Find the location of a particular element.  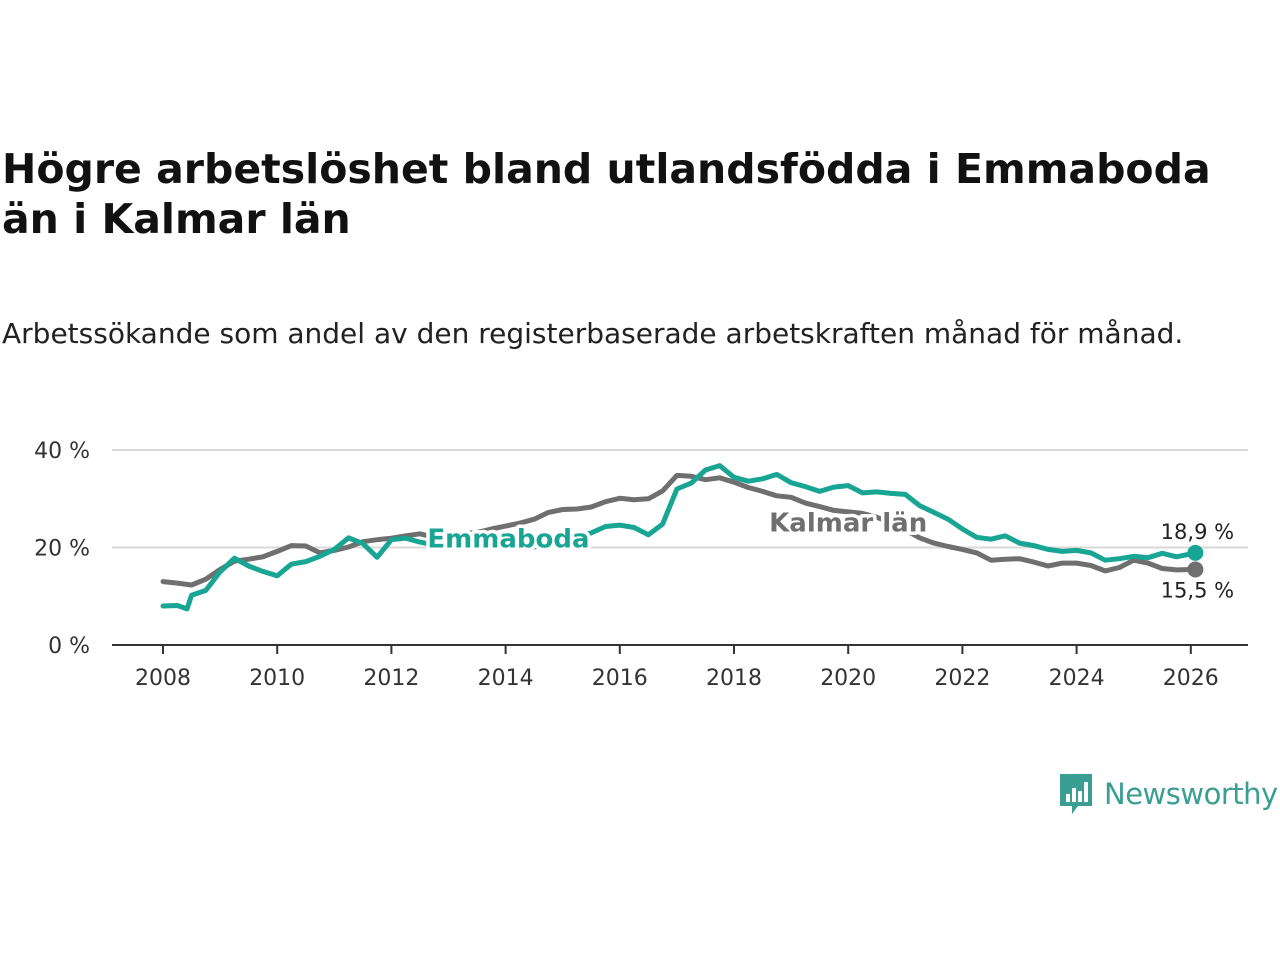

x-tick-label: 2016 is located at coordinates (620, 678).